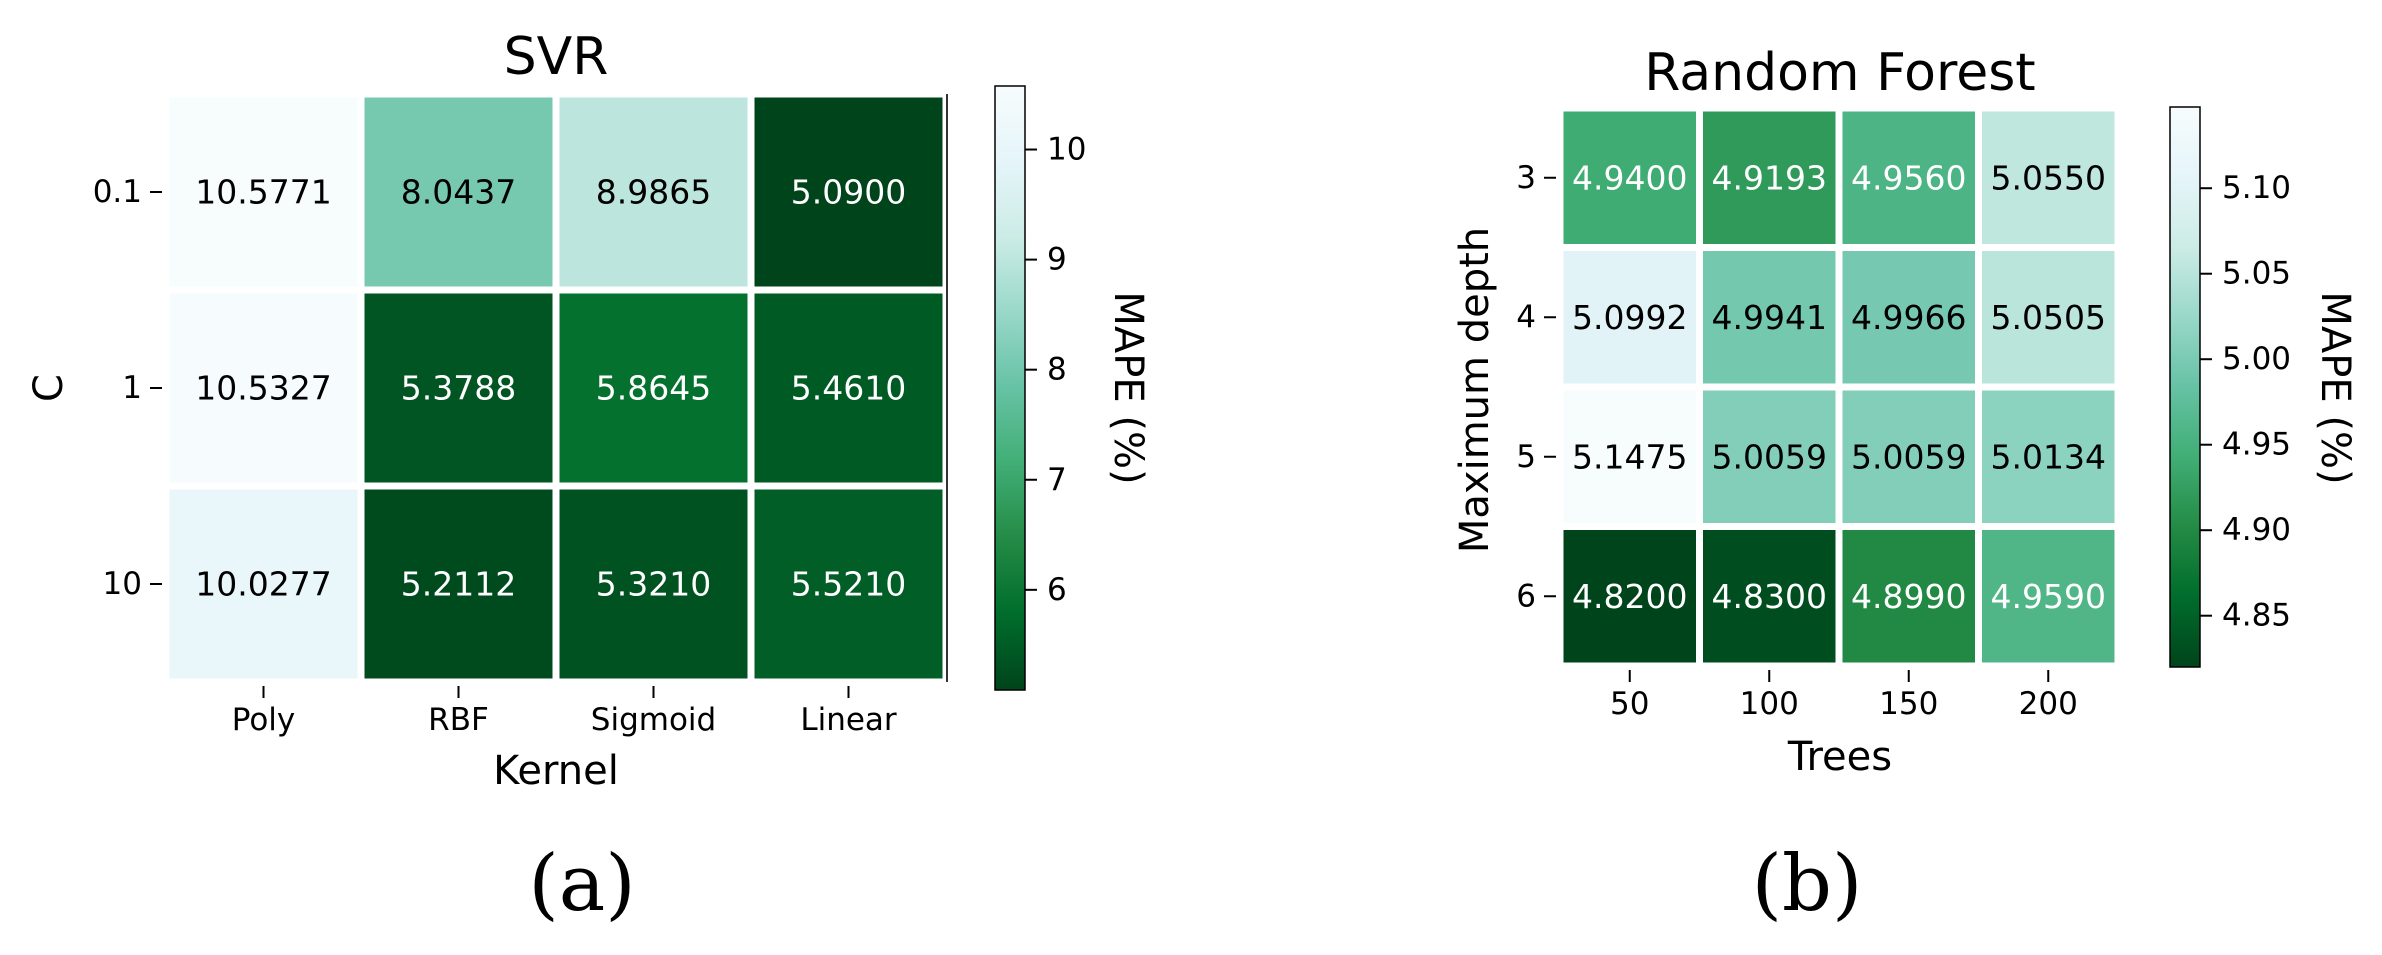  I want to click on heatmap-cell-value: 4.9590, so click(2048, 596).